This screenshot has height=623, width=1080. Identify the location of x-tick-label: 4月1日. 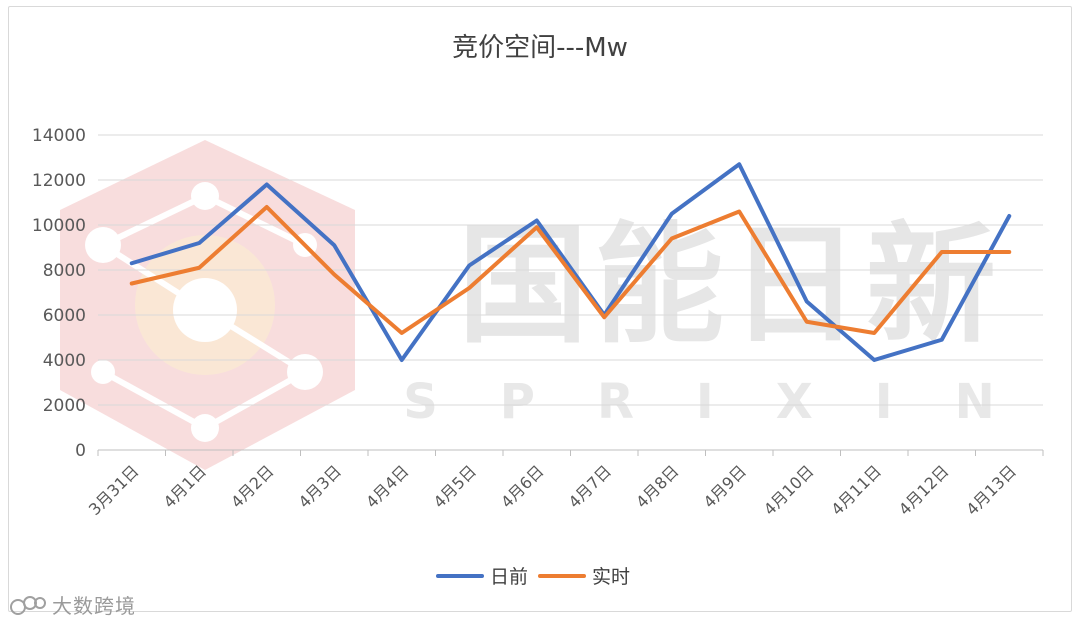
(185, 486).